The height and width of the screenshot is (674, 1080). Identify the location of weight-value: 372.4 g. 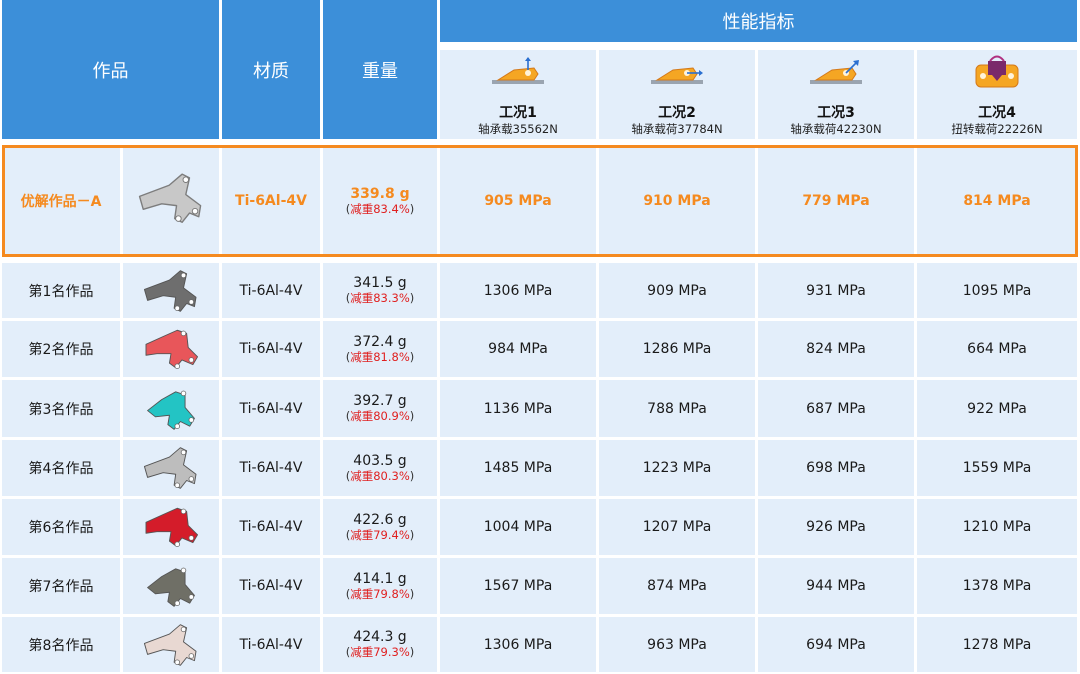
(380, 341).